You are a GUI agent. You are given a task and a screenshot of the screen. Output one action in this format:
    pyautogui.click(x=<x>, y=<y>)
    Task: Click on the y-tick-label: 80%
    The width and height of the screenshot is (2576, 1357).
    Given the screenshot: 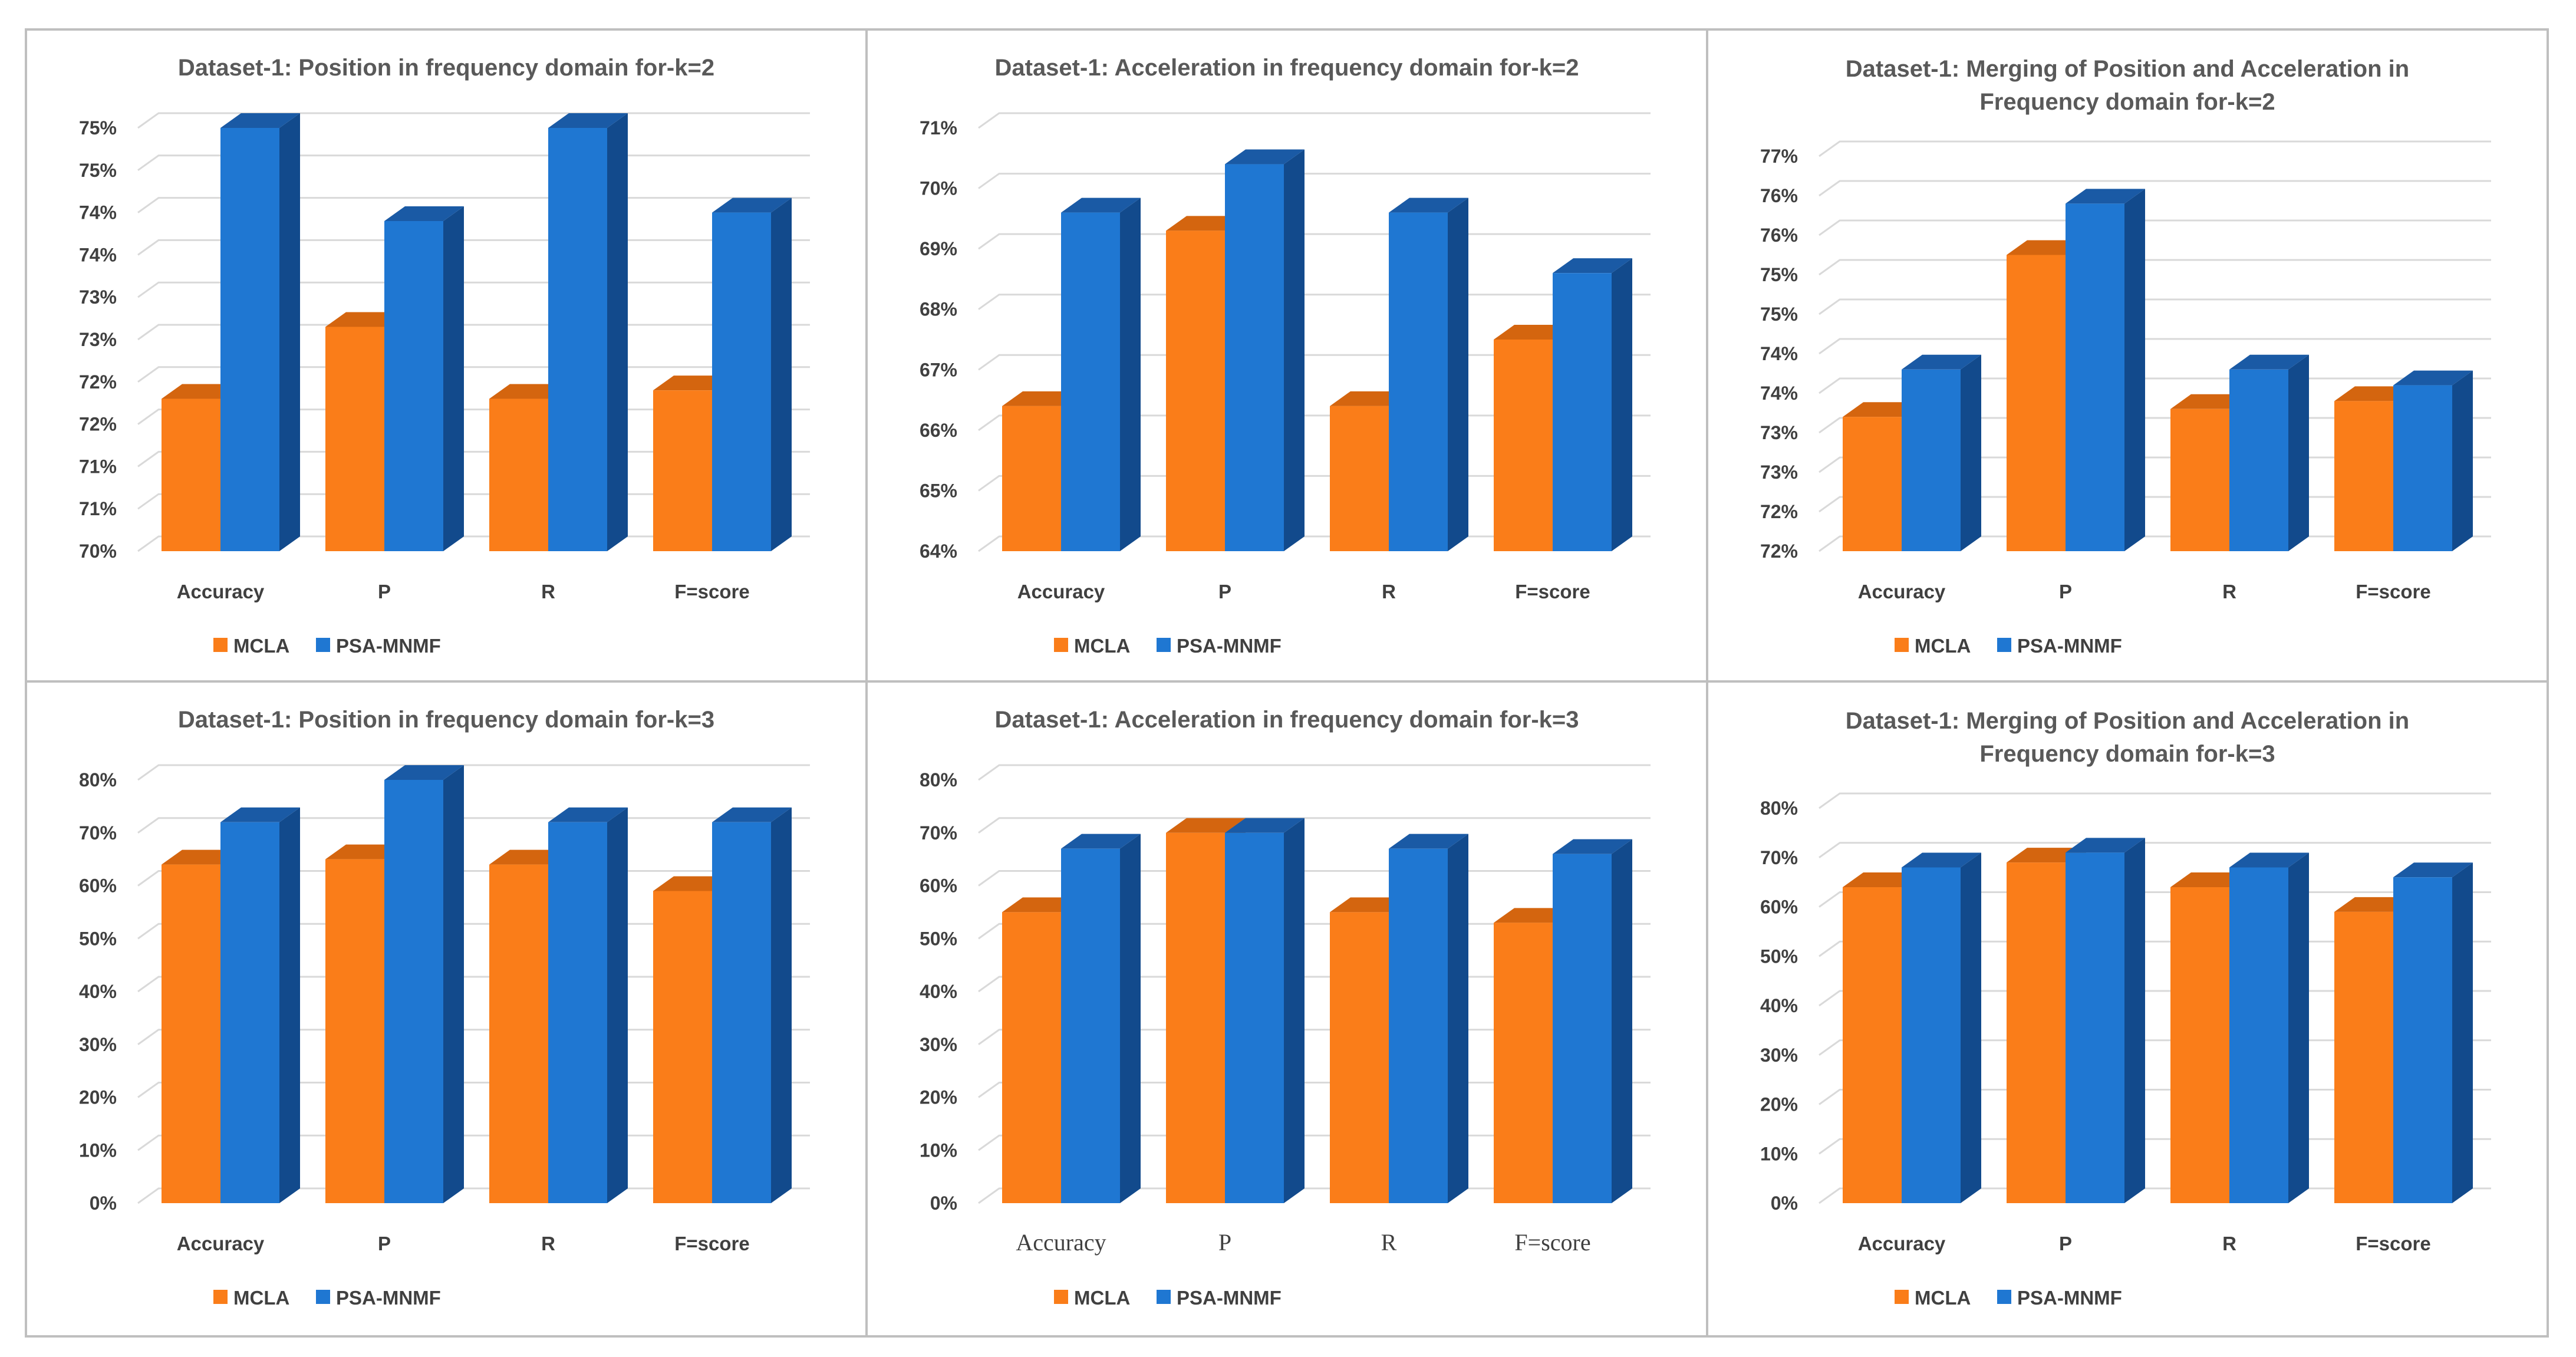 What is the action you would take?
    pyautogui.click(x=938, y=780)
    